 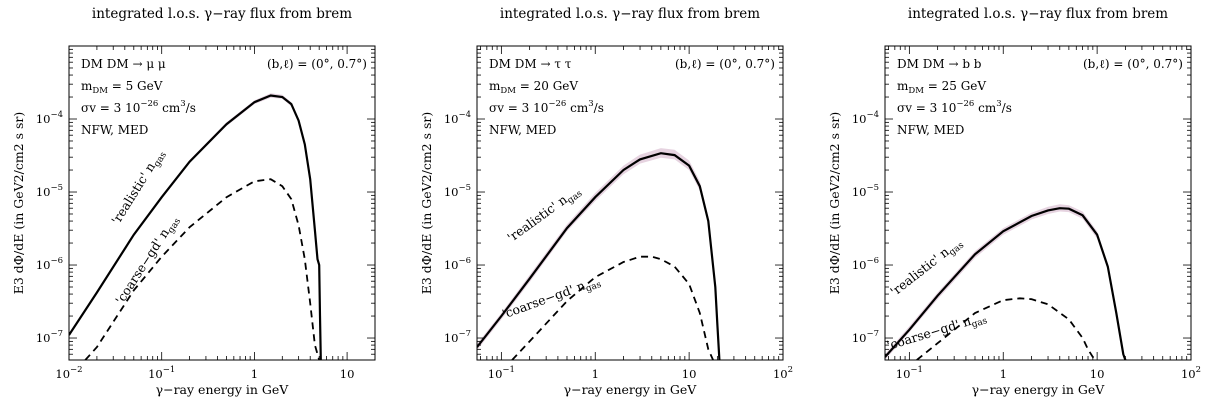 I want to click on annotation-mass: mDM = 25 GeV, so click(x=941, y=87).